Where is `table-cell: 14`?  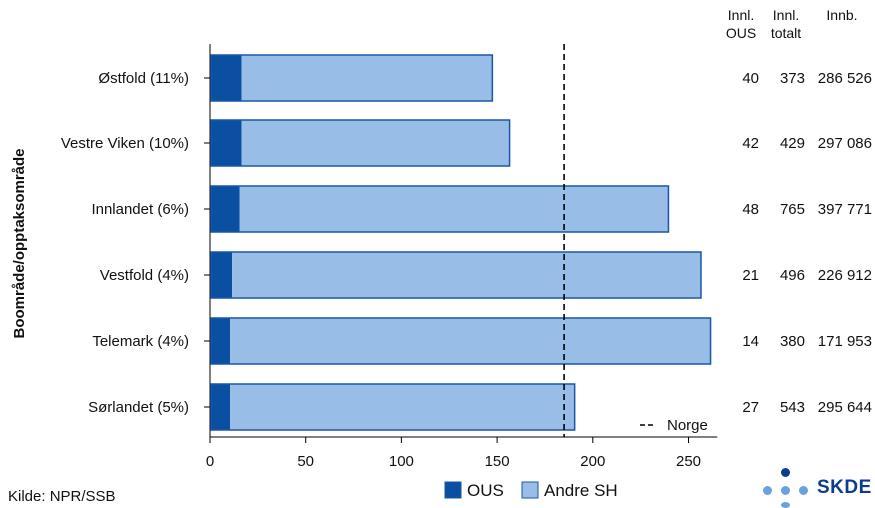
table-cell: 14 is located at coordinates (750, 341).